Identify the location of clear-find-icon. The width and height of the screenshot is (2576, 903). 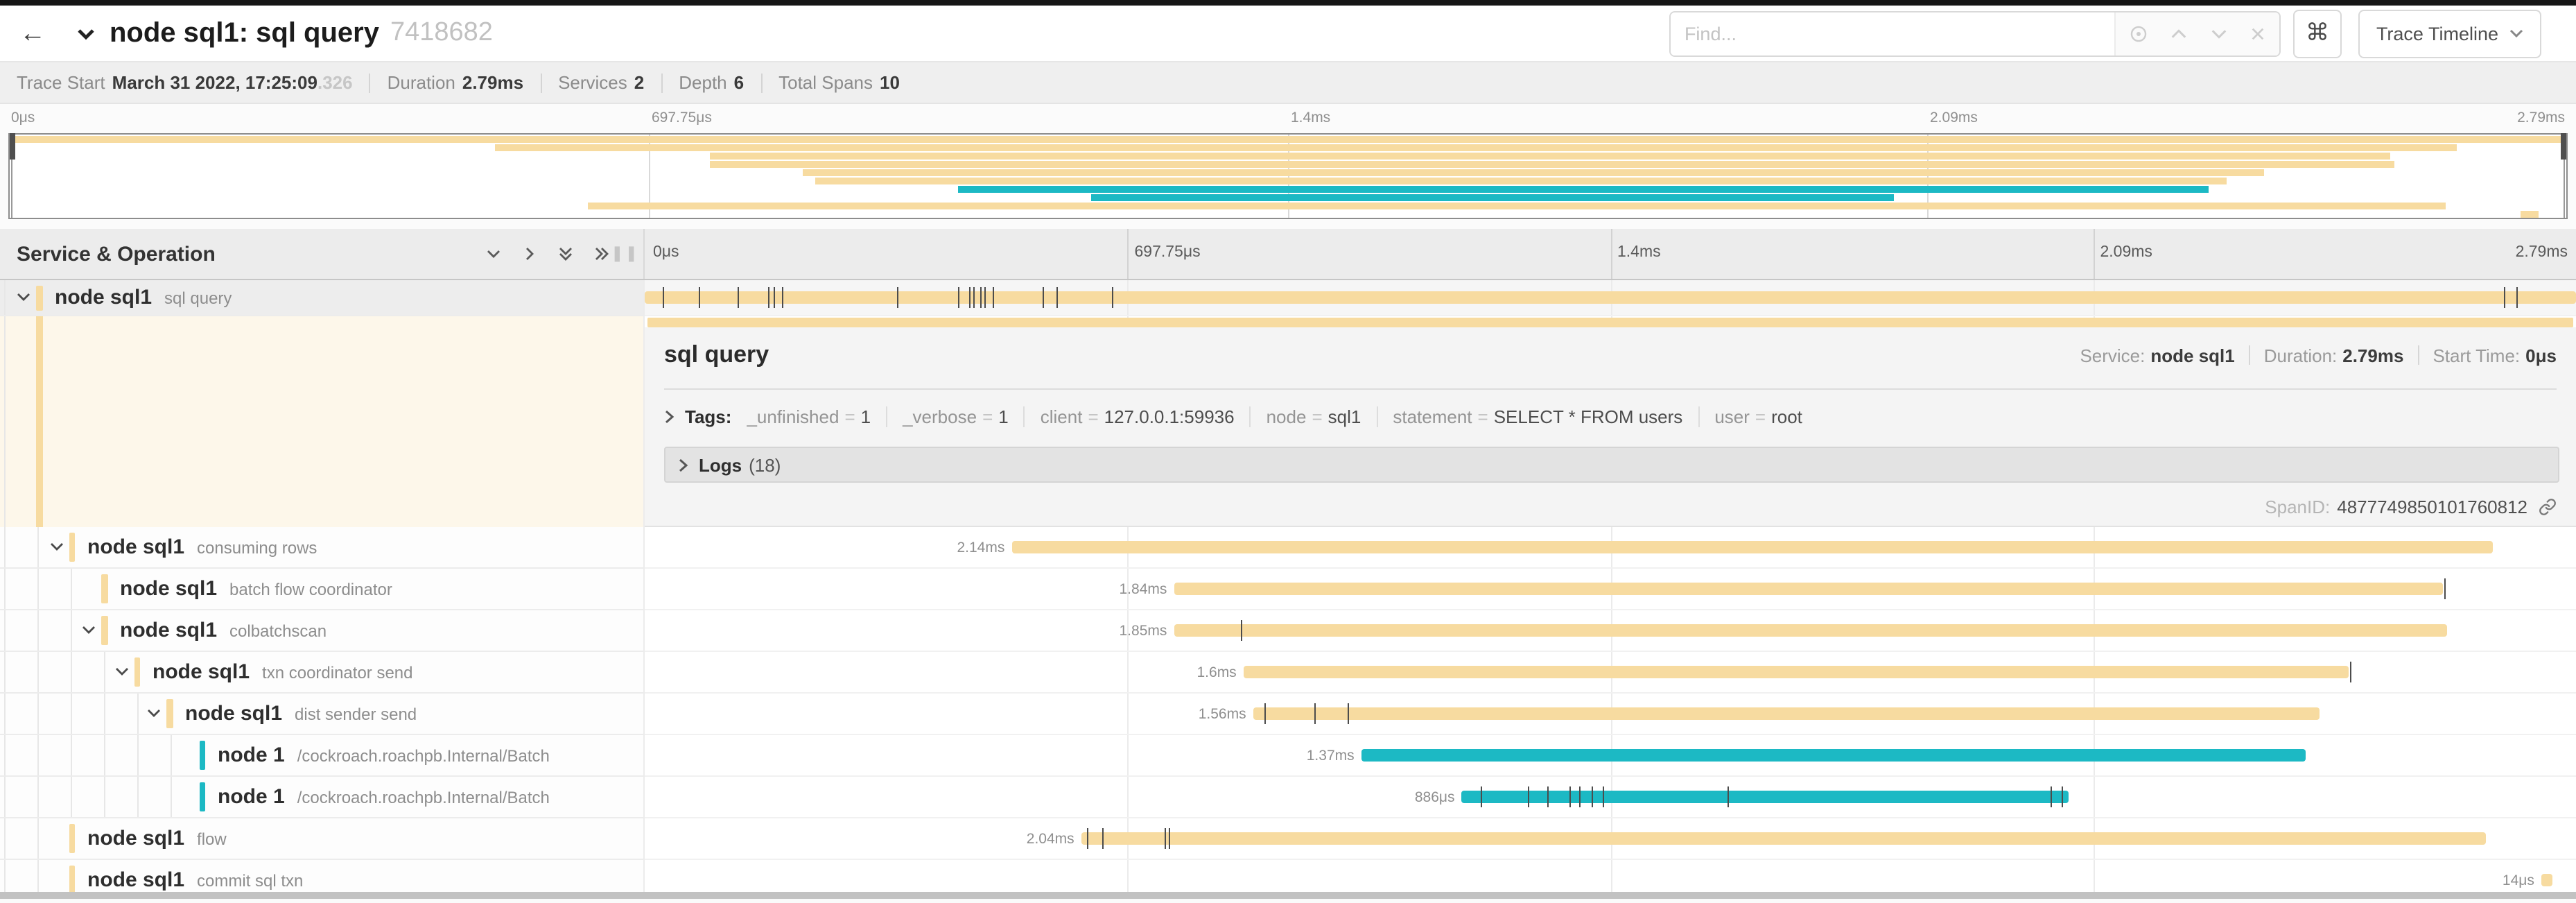
(2257, 33).